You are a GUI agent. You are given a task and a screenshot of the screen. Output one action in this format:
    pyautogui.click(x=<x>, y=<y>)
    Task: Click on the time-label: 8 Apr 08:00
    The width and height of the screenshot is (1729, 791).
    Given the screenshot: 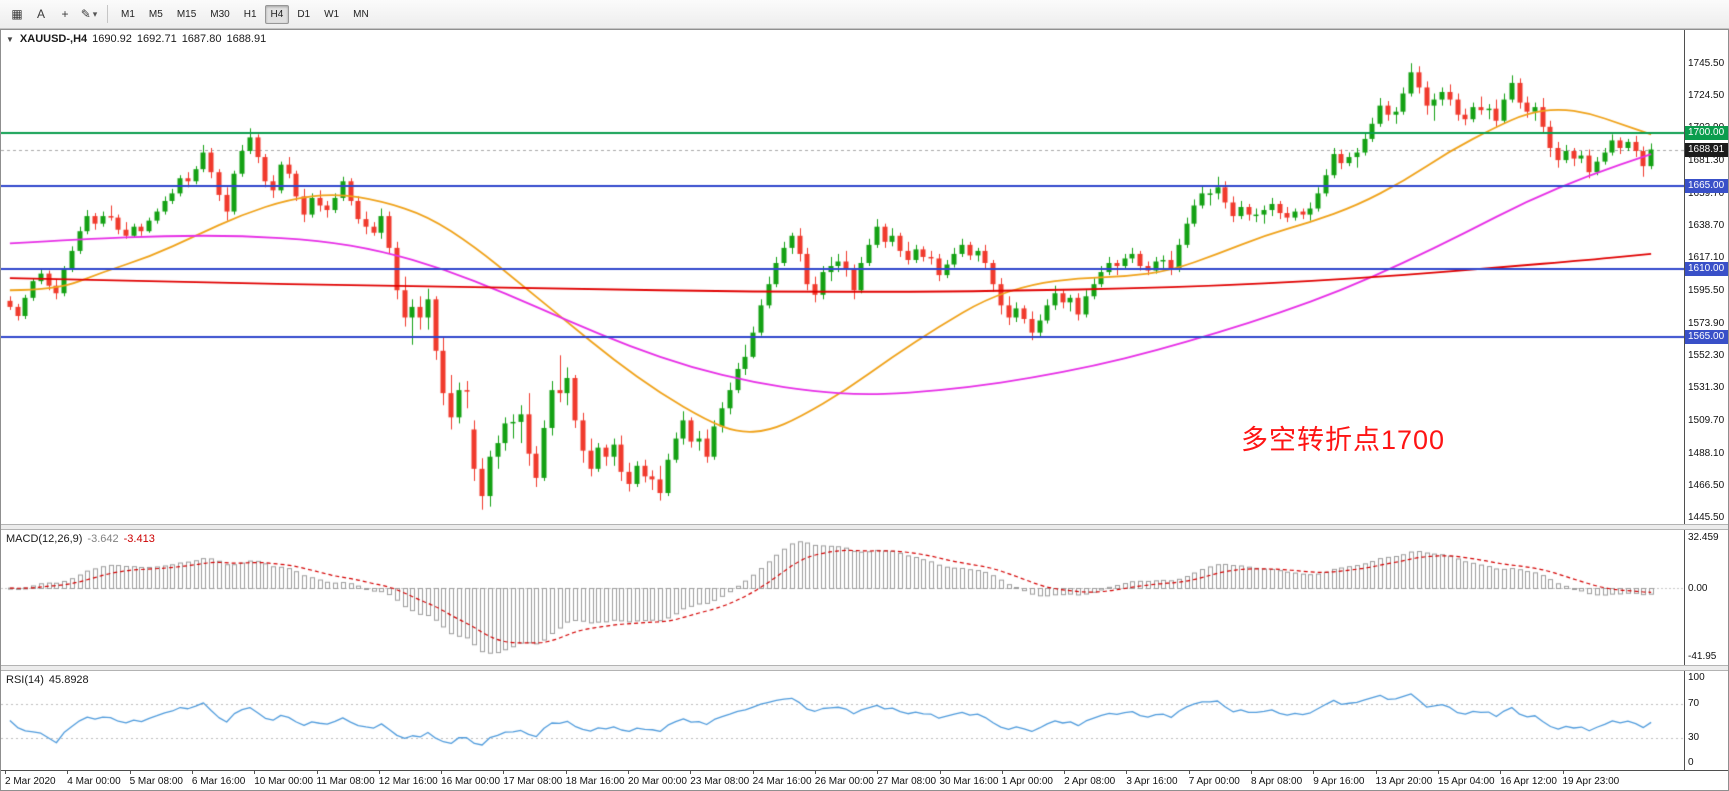 What is the action you would take?
    pyautogui.click(x=1277, y=781)
    